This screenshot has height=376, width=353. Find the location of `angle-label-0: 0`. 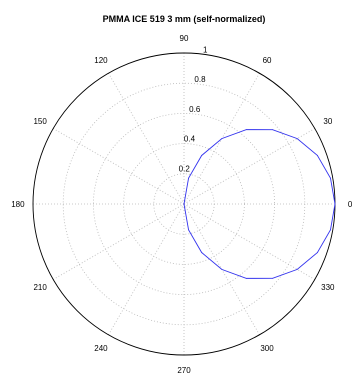

angle-label-0: 0 is located at coordinates (350, 204).